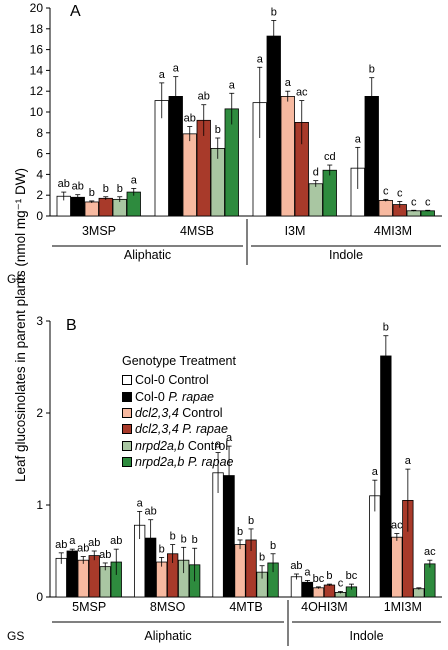  What do you see at coordinates (39, 321) in the screenshot?
I see `y-tick-label-b: 3` at bounding box center [39, 321].